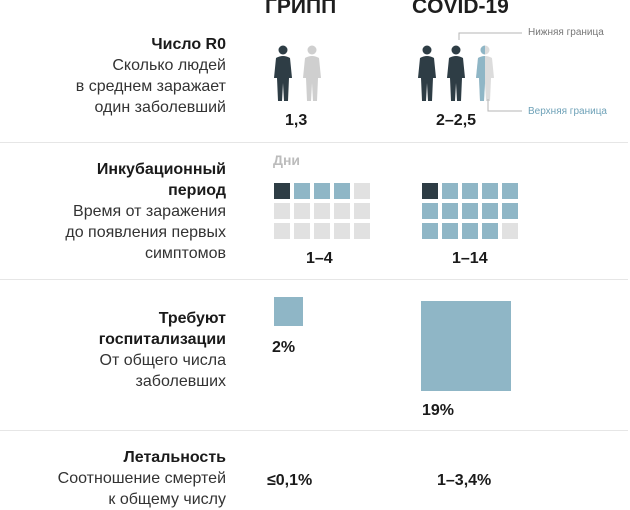 Image resolution: width=630 pixels, height=510 pixels. Describe the element at coordinates (319, 258) in the screenshot. I see `incubation-flu-value: 1–4` at that location.